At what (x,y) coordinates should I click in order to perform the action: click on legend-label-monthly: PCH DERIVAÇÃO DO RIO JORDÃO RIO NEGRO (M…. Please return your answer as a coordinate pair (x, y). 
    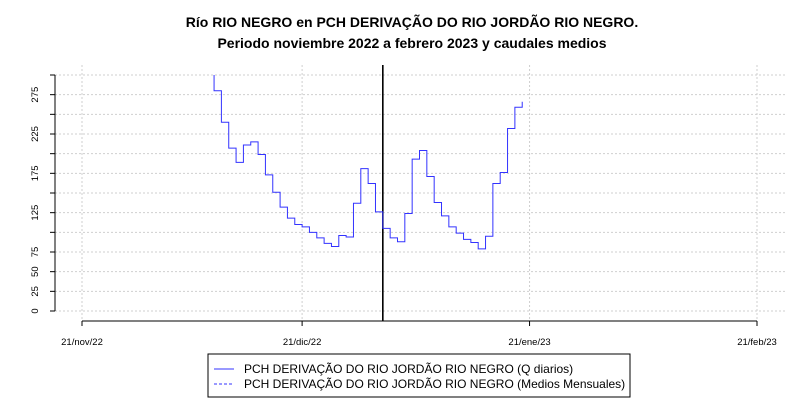
    Looking at the image, I should click on (434, 384).